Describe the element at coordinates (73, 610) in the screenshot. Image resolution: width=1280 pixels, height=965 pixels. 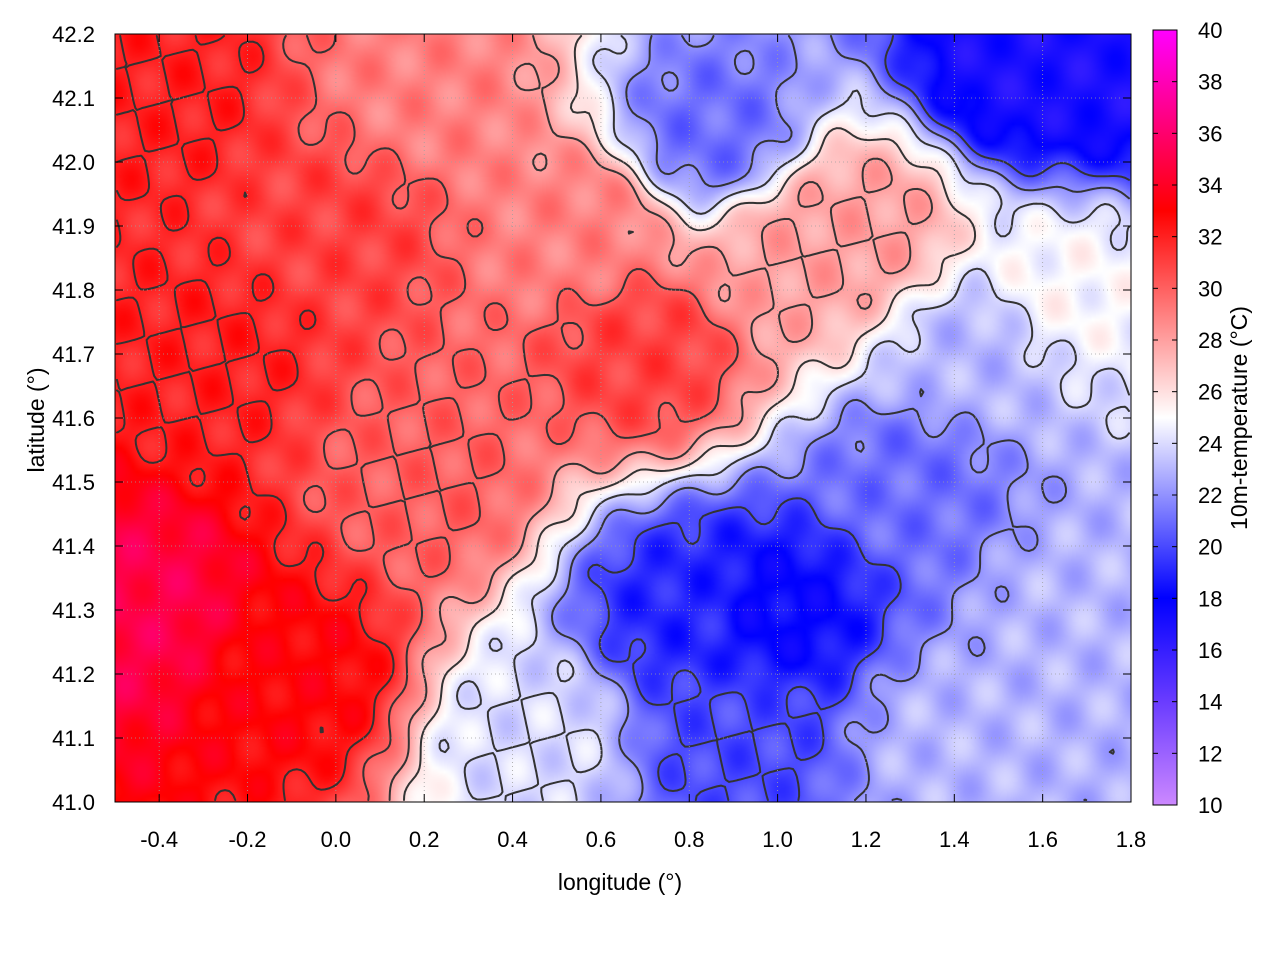
I see `y-tick-label: 41.3` at that location.